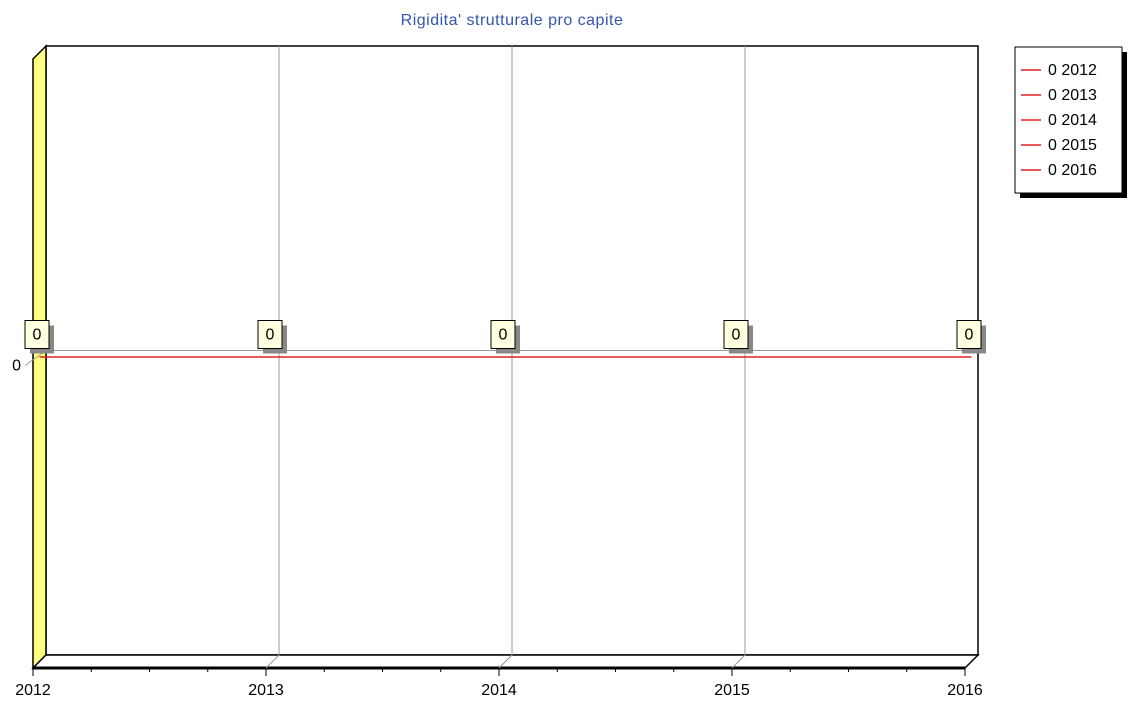 Image resolution: width=1128 pixels, height=705 pixels. What do you see at coordinates (33, 690) in the screenshot?
I see `x-tick-label: 2012` at bounding box center [33, 690].